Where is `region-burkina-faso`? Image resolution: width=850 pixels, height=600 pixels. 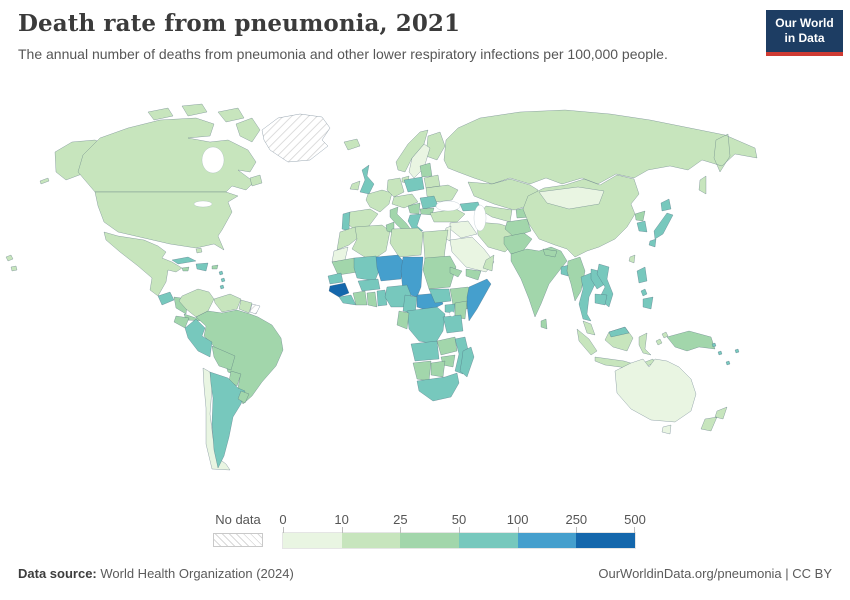 region-burkina-faso is located at coordinates (369, 285).